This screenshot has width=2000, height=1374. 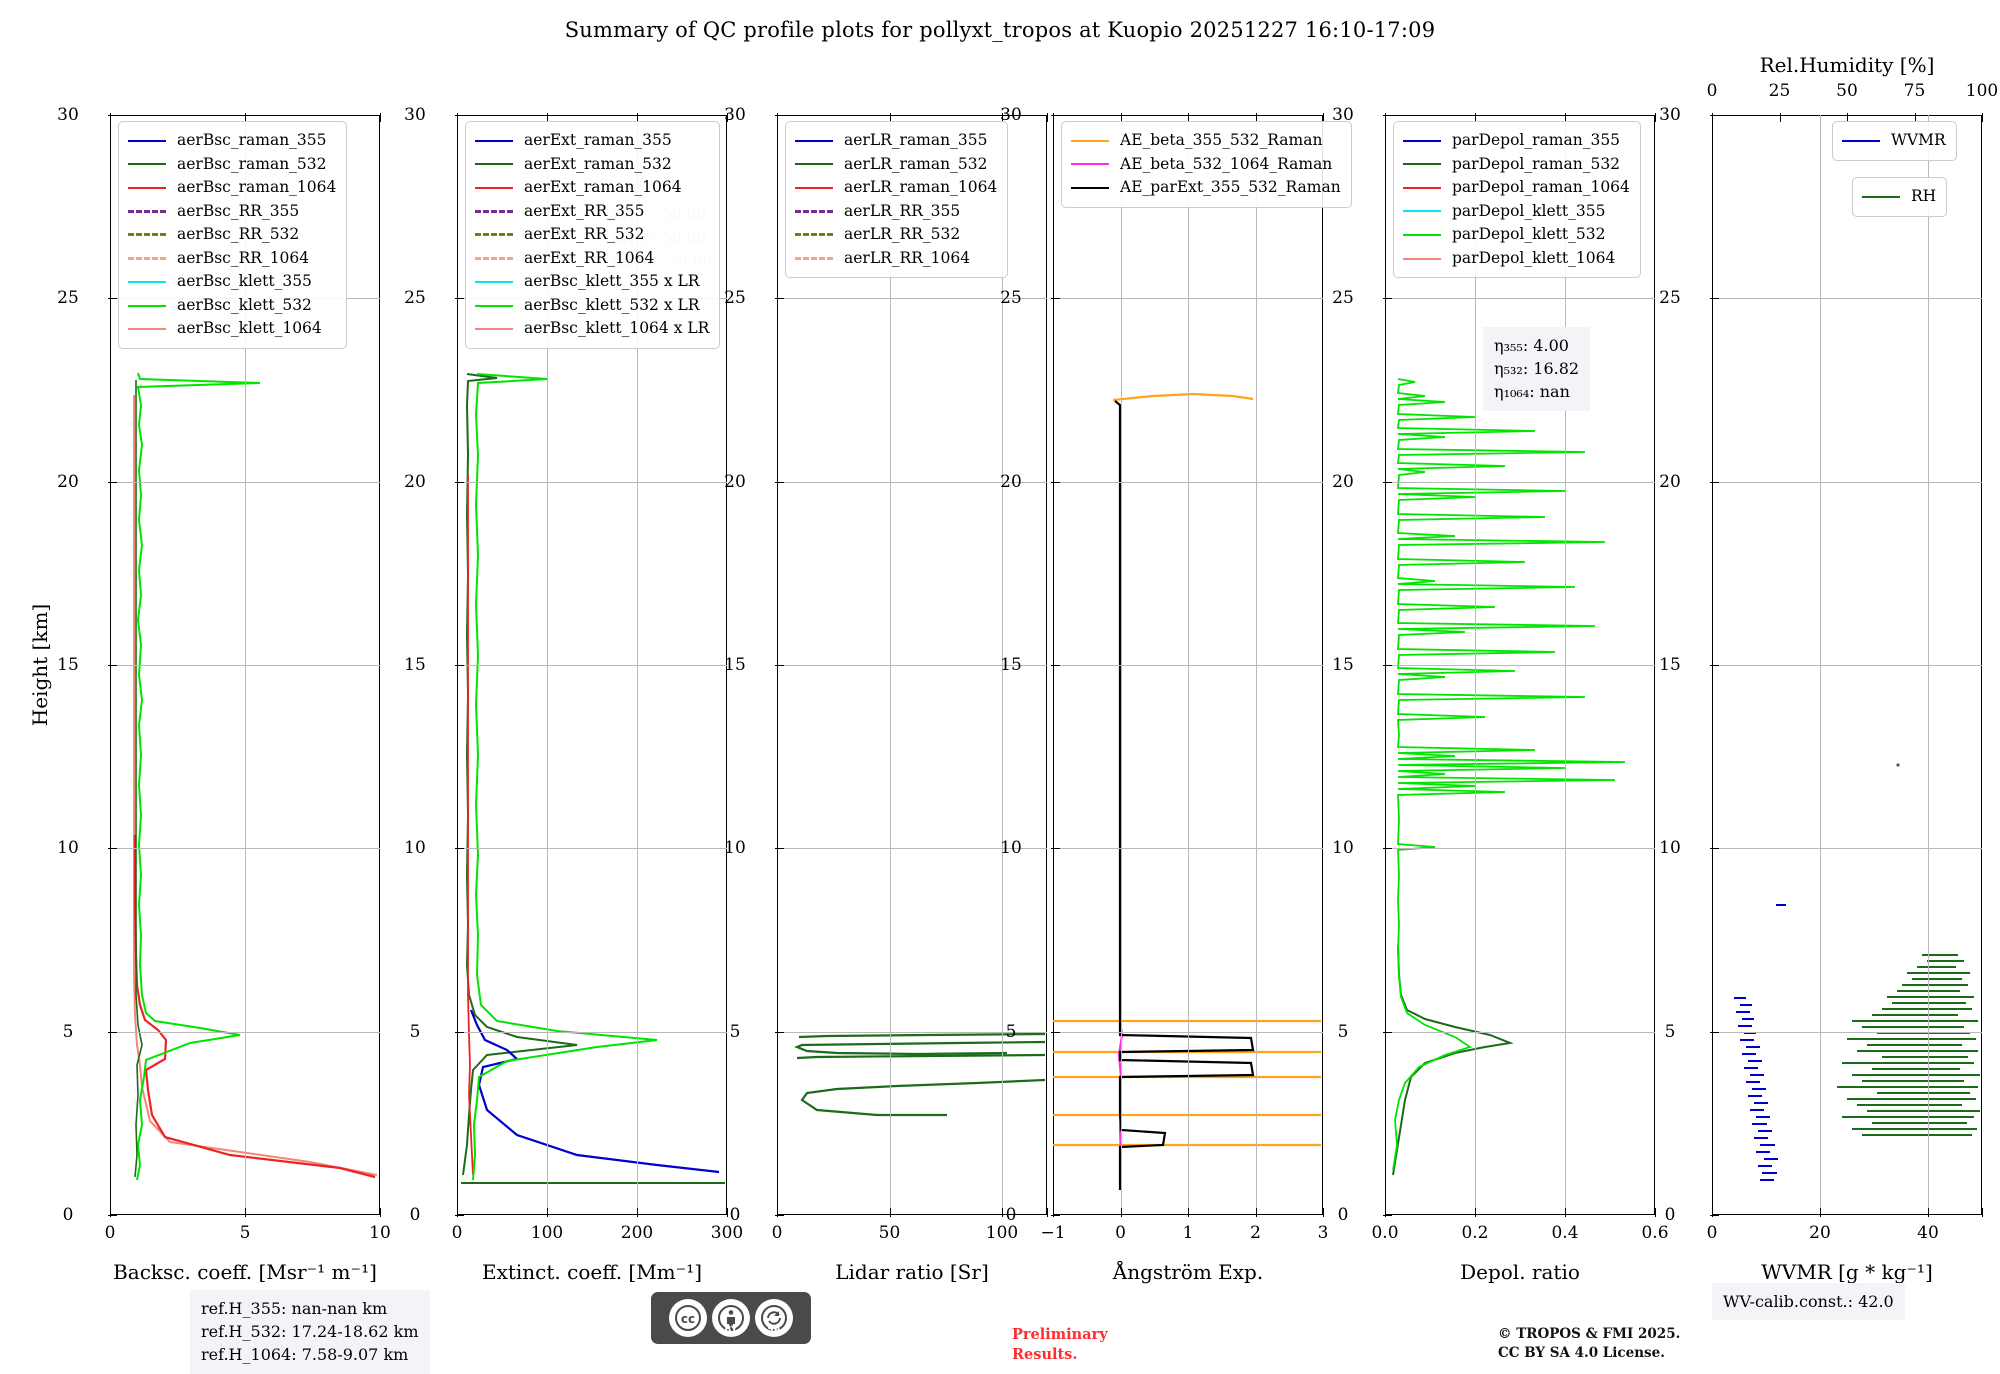 I want to click on legend-item: AE_beta_355_532_Raman, so click(x=1206, y=141).